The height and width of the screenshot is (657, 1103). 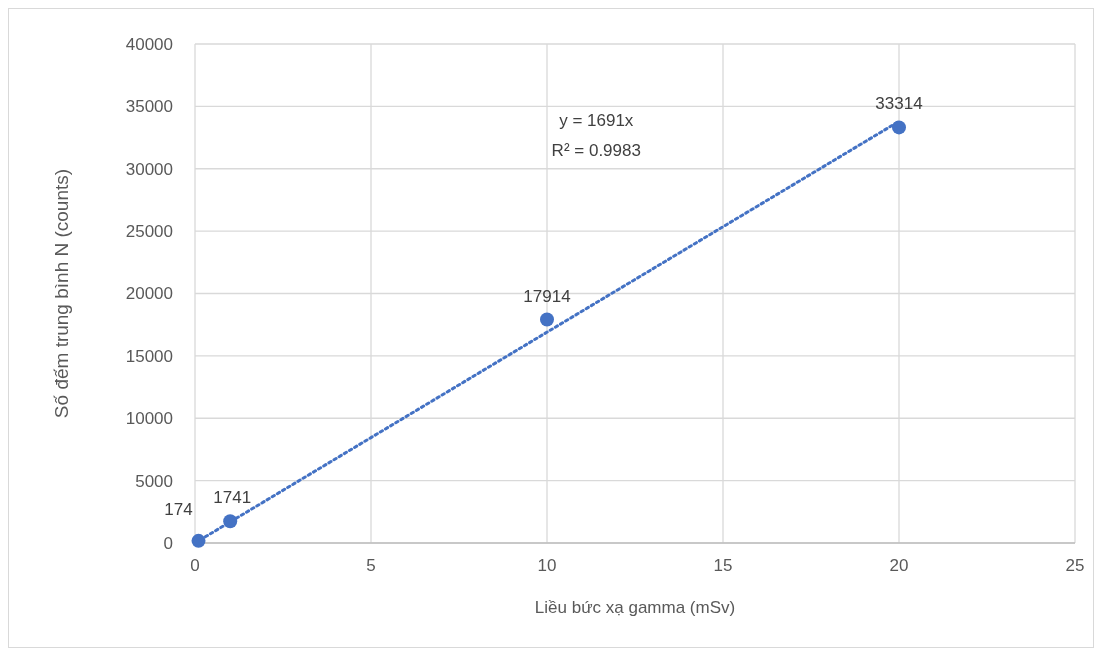 What do you see at coordinates (723, 565) in the screenshot?
I see `x-tick-label: 15` at bounding box center [723, 565].